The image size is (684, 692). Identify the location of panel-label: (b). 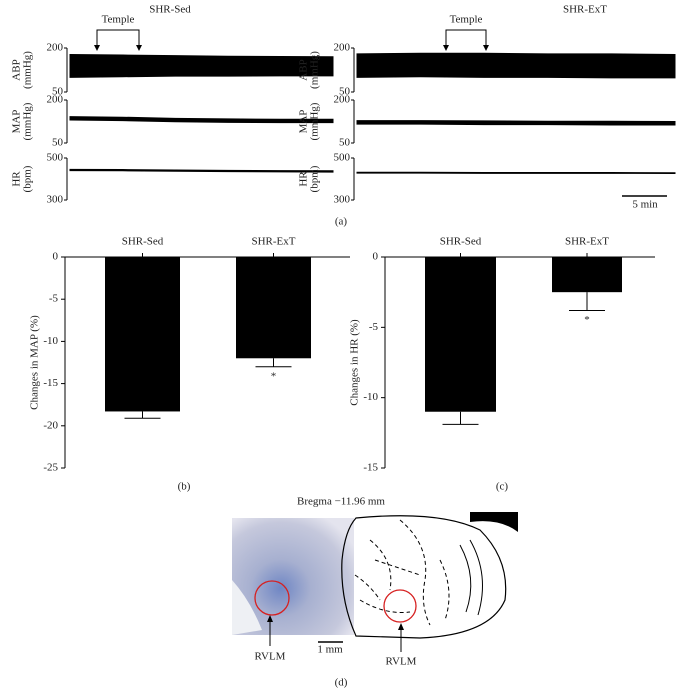
(184, 487).